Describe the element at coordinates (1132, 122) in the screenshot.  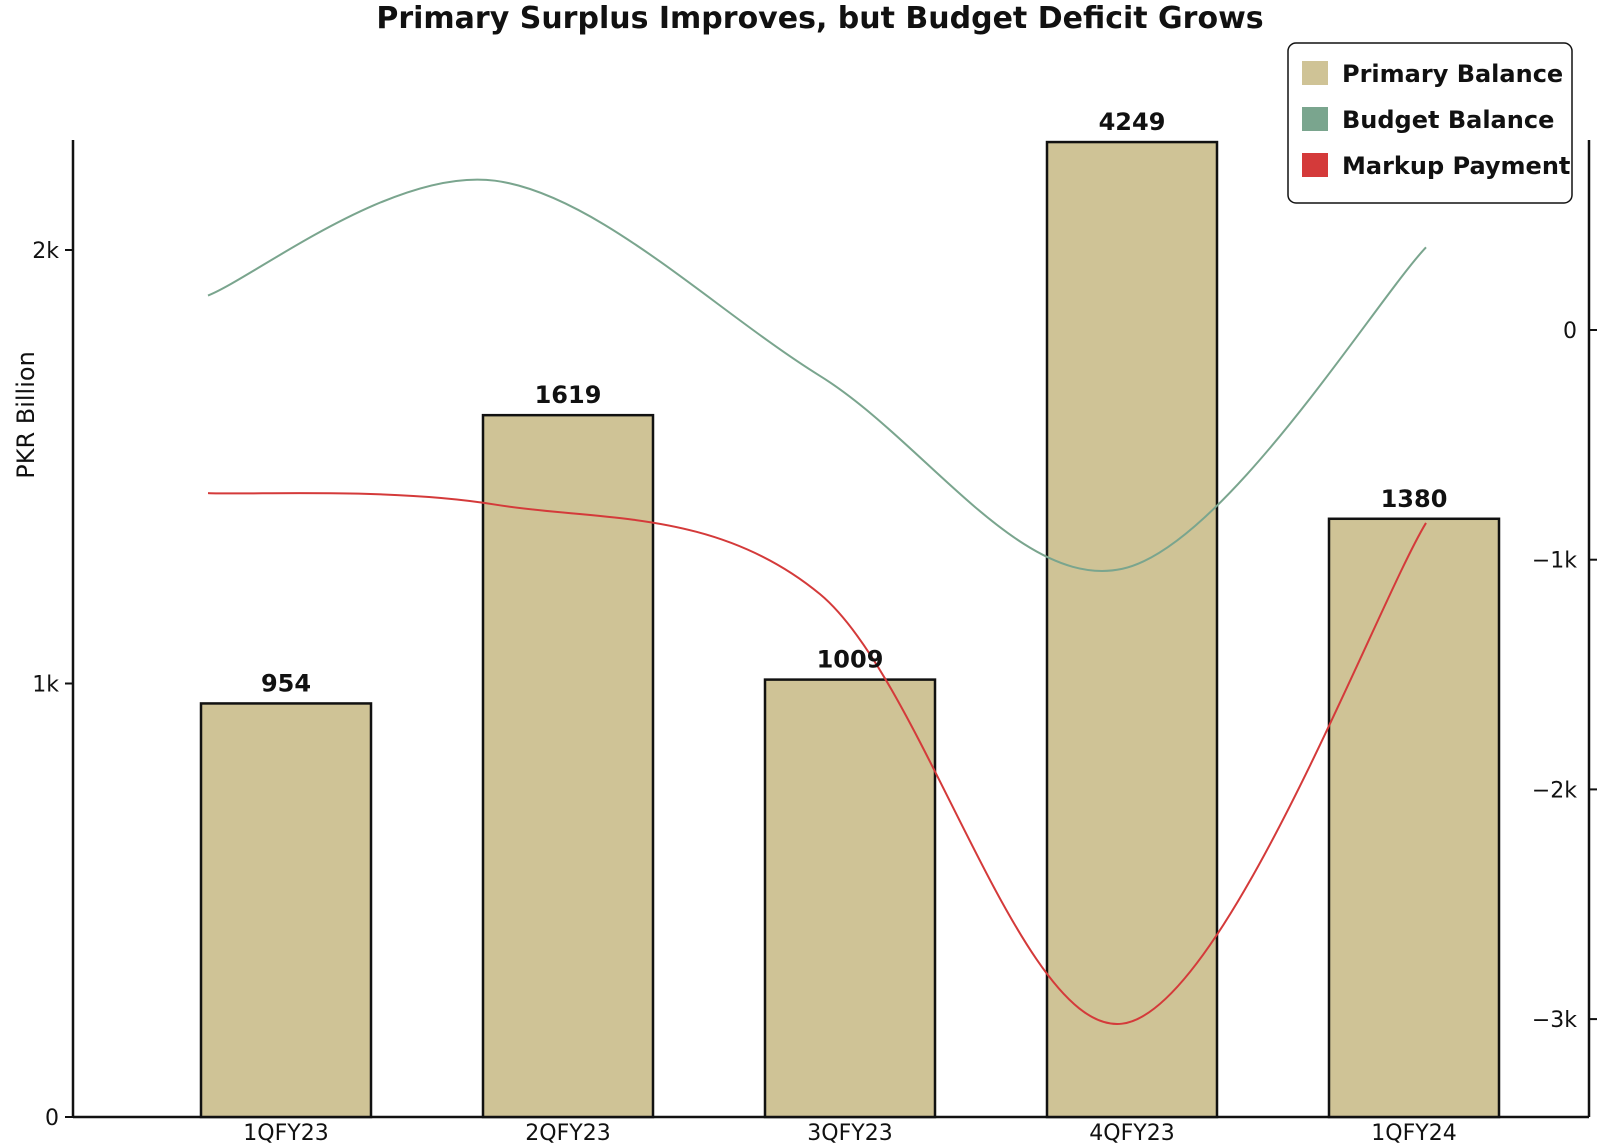
I see `bar-value-label: 4249` at that location.